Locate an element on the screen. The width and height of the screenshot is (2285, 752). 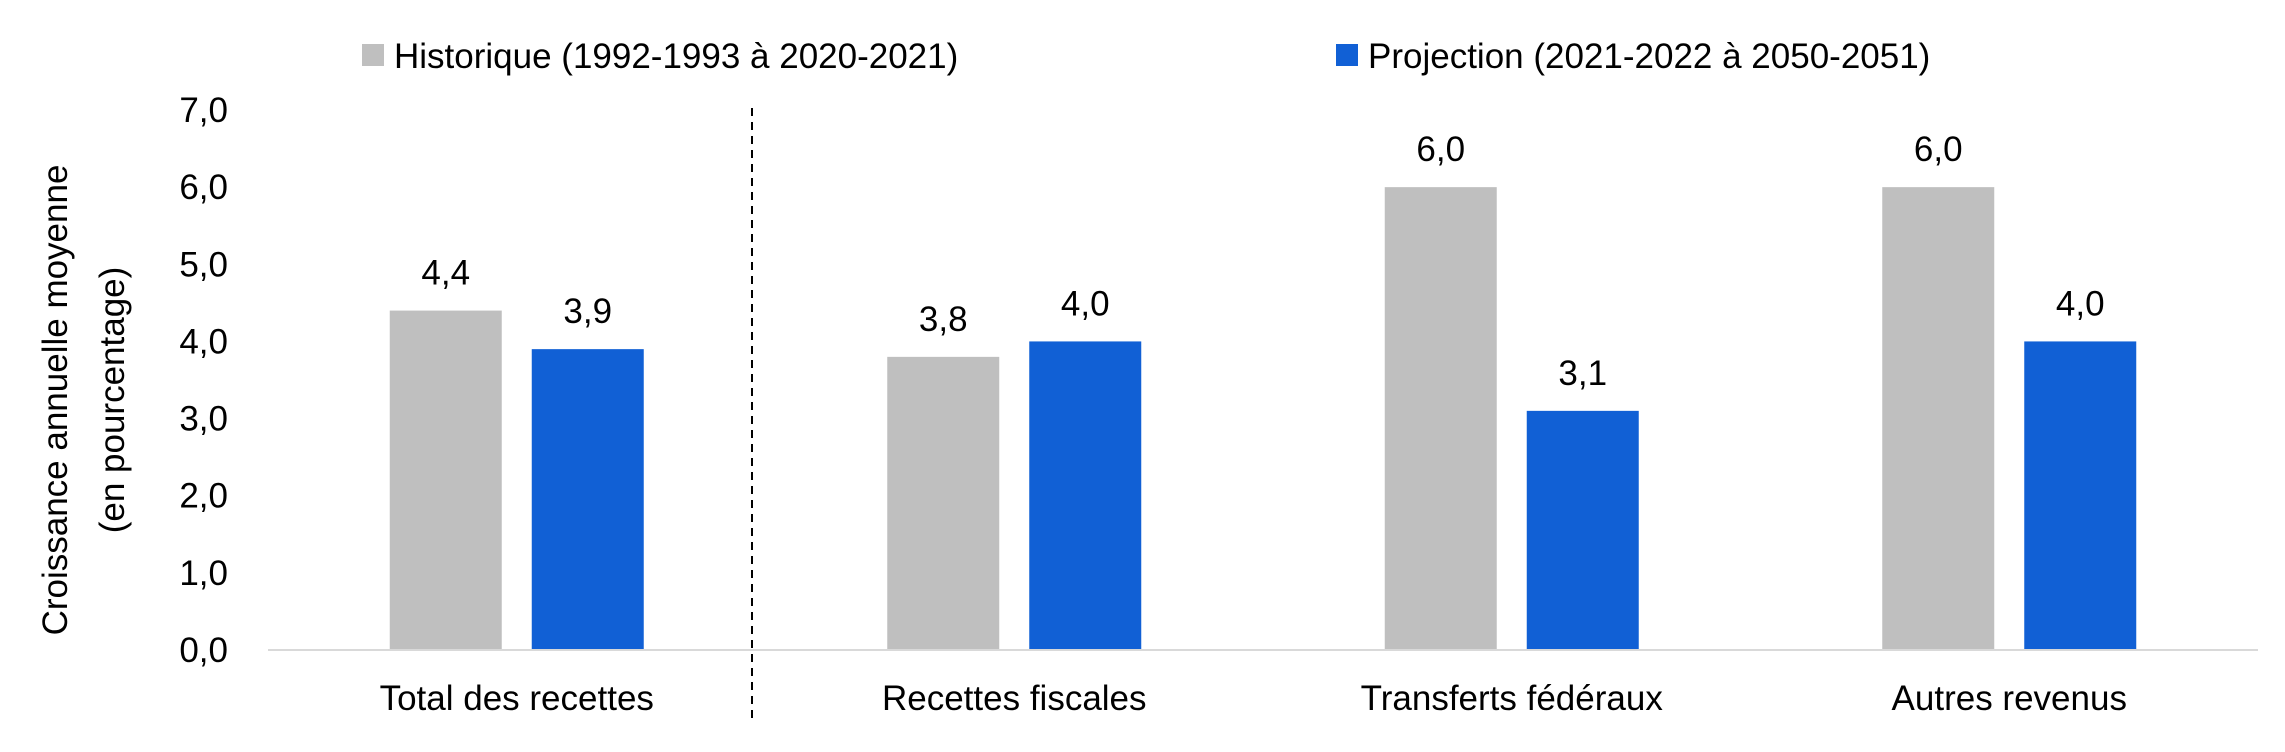
x-category-label: Recettes fiscales is located at coordinates (1014, 698).